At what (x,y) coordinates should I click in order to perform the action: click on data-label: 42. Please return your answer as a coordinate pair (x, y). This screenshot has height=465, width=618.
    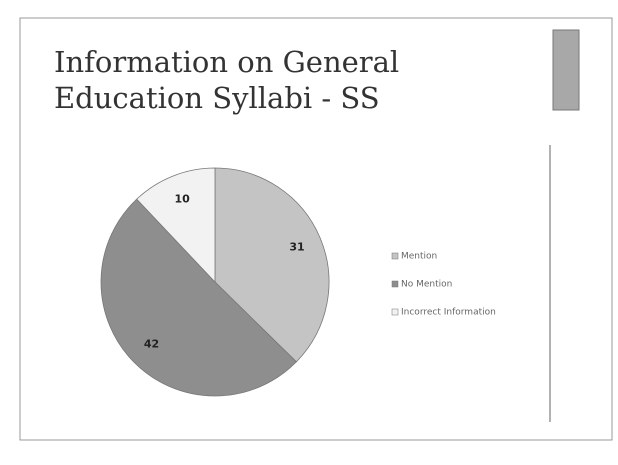
    Looking at the image, I should click on (151, 343).